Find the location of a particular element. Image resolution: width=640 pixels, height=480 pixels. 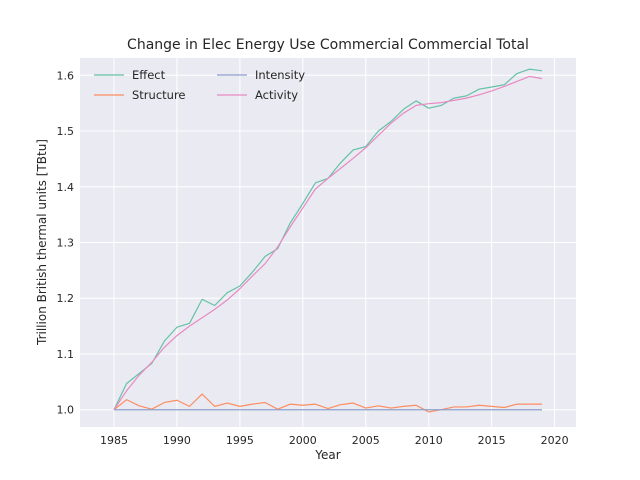

y-tick-label: 1.3 is located at coordinates (66, 243).